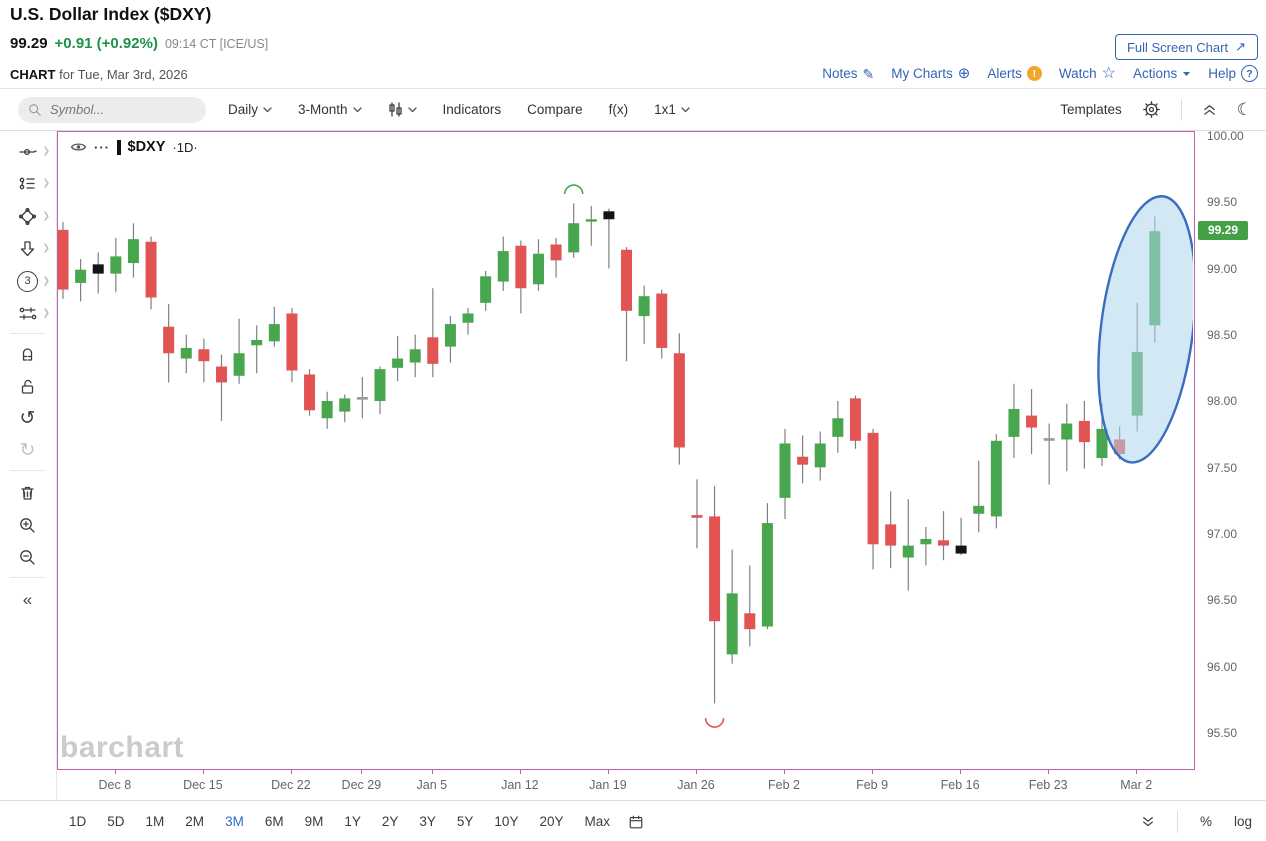  Describe the element at coordinates (1205, 821) in the screenshot. I see `percent-scale-toggle: %` at that location.